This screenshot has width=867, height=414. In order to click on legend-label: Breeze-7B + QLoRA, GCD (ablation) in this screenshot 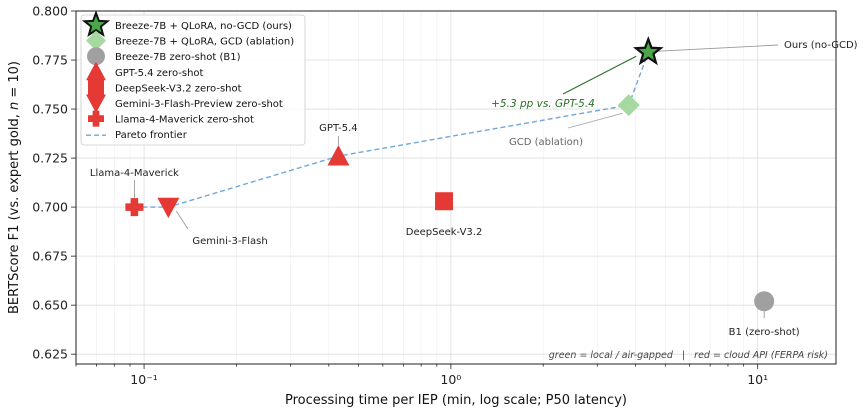, I will do `click(204, 42)`.